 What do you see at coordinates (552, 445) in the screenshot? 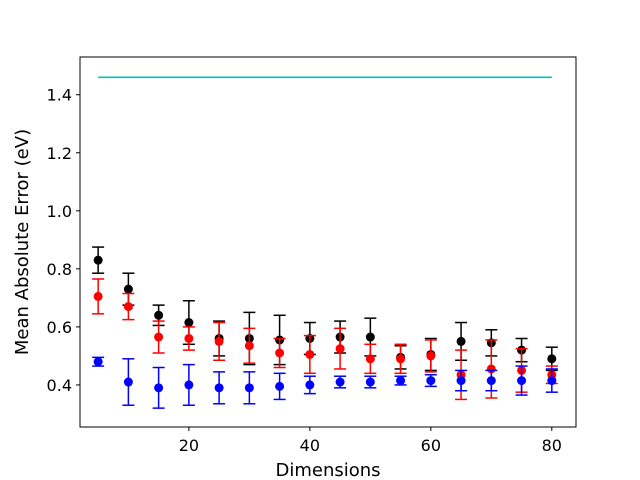
I see `x-tick-label: 80` at bounding box center [552, 445].